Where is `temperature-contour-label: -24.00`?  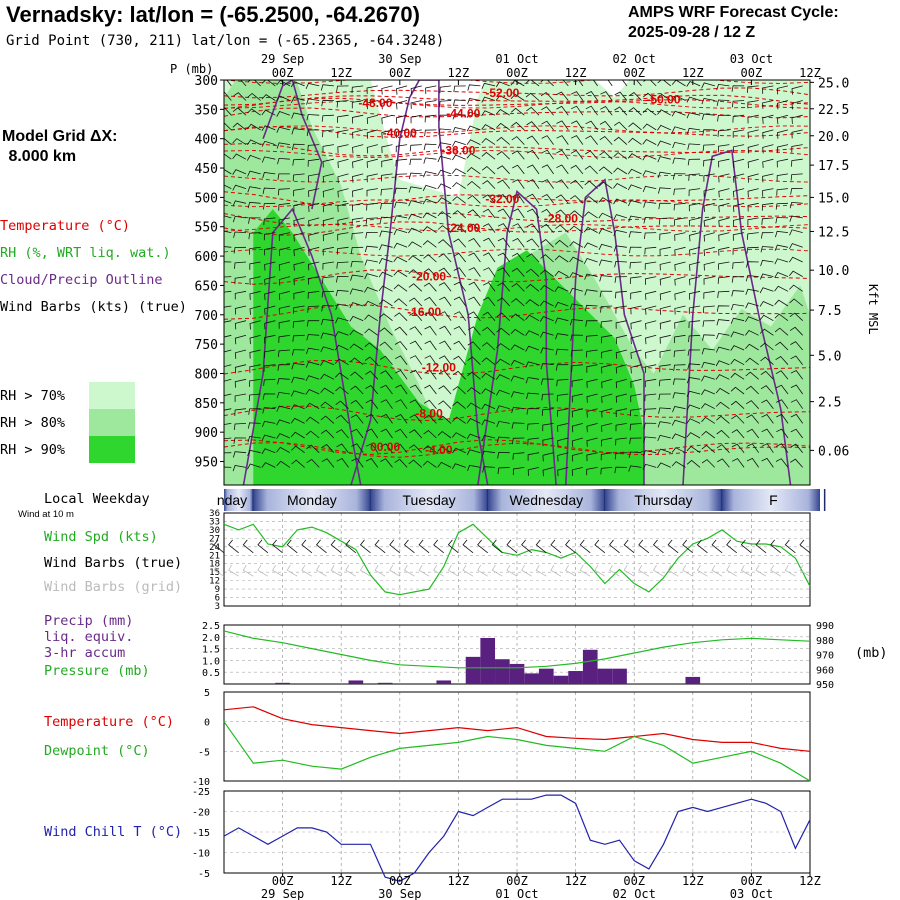 temperature-contour-label: -24.00 is located at coordinates (463, 228).